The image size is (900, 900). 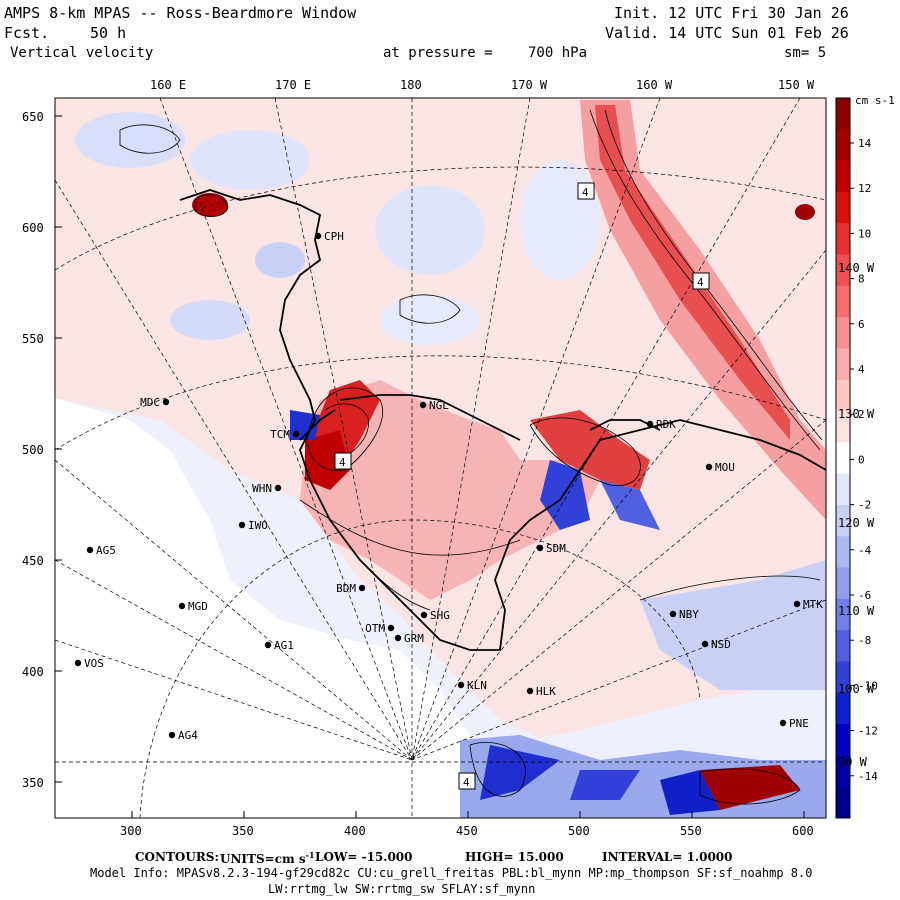 I want to click on station-marker-tcm, so click(x=296, y=434).